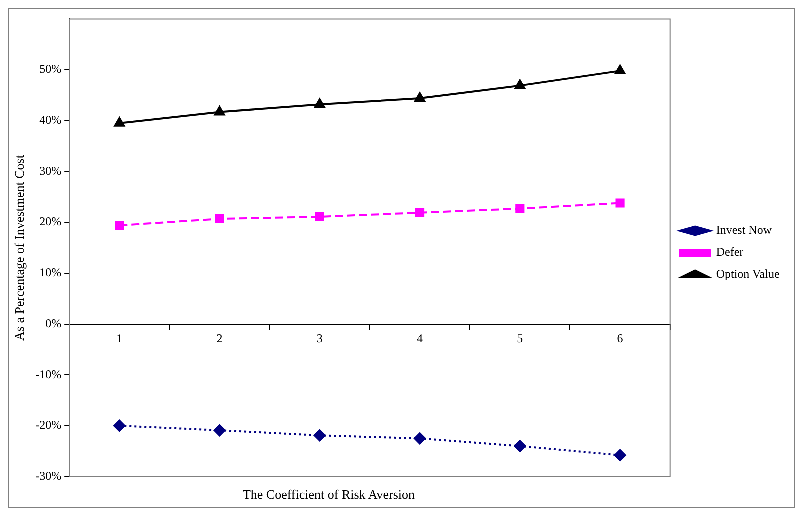 The height and width of the screenshot is (516, 803). Describe the element at coordinates (219, 339) in the screenshot. I see `x-tick-label: 2` at that location.